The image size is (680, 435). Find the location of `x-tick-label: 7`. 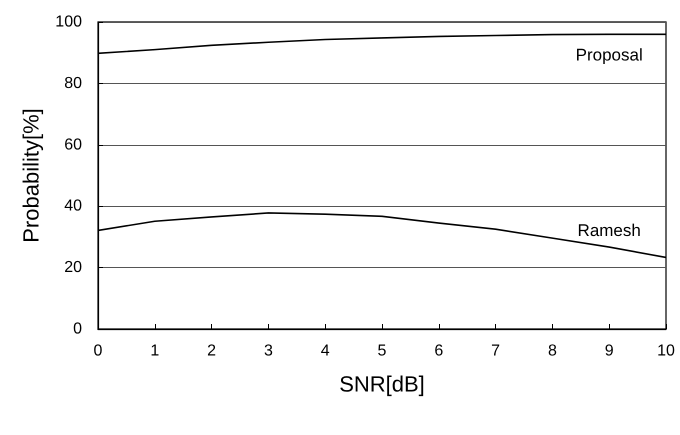

x-tick-label: 7 is located at coordinates (495, 351).